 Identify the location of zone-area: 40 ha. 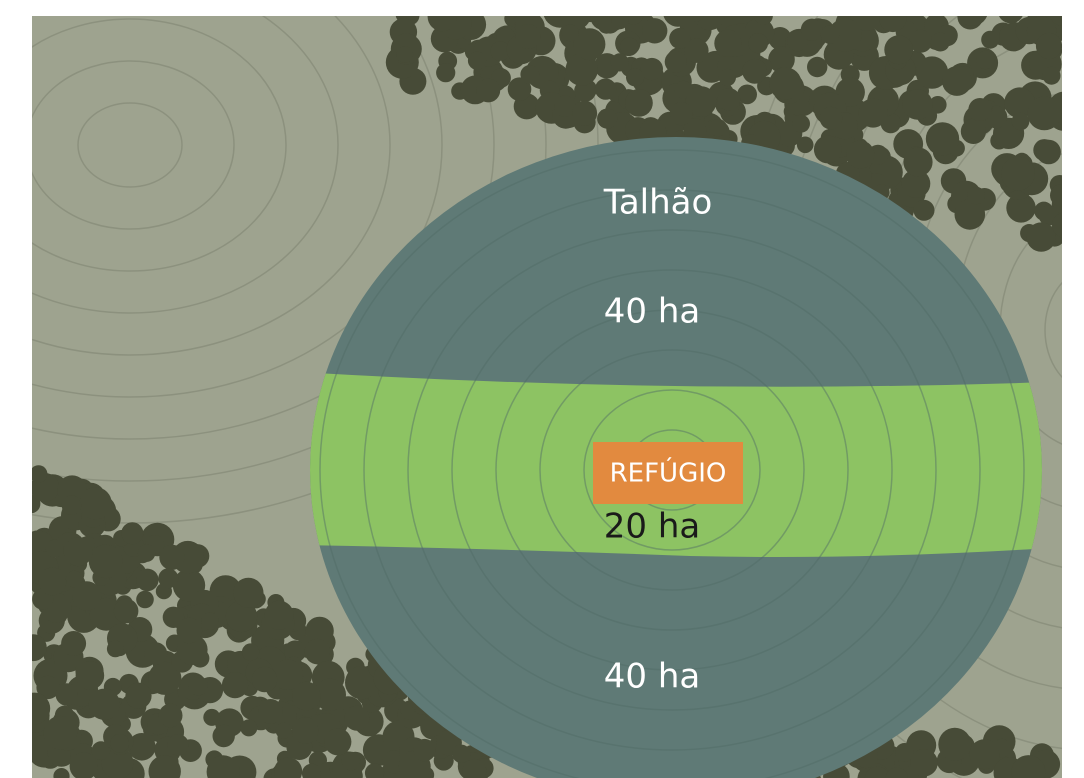
(652, 312).